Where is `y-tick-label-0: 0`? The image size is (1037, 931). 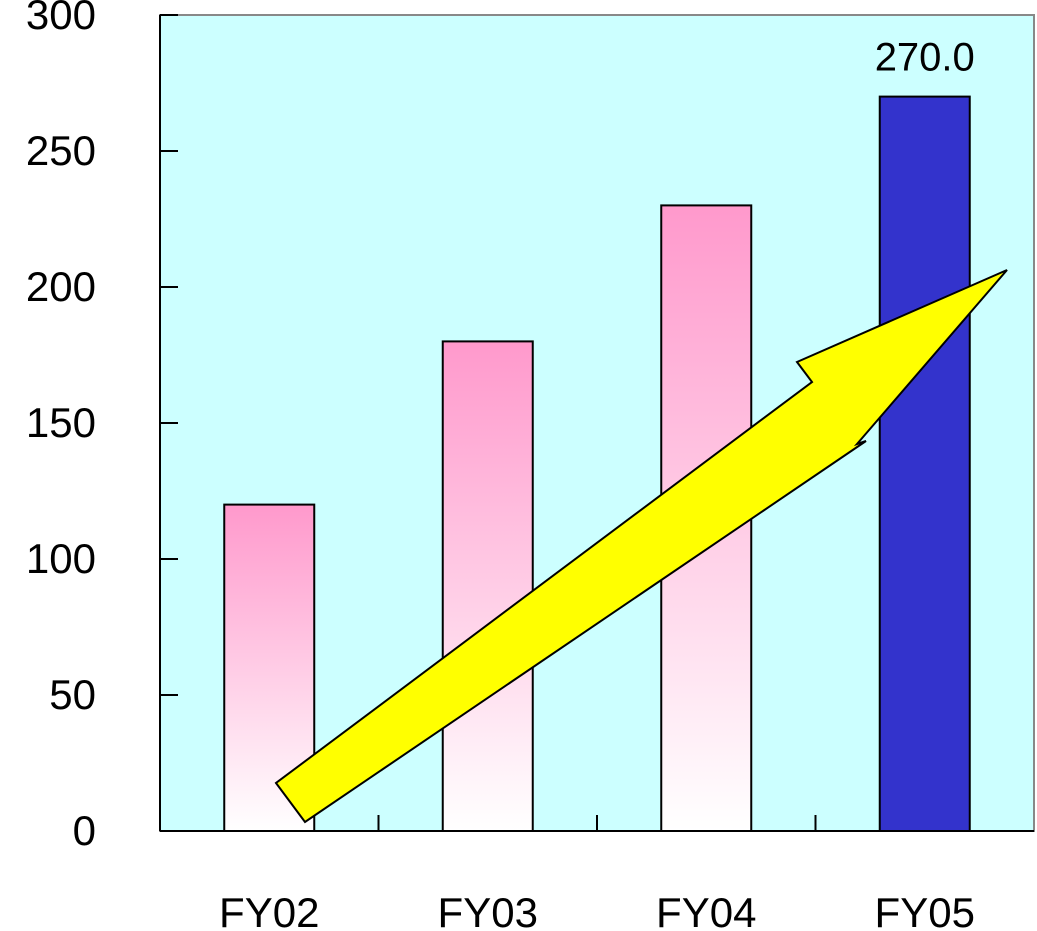 y-tick-label-0: 0 is located at coordinates (84, 830).